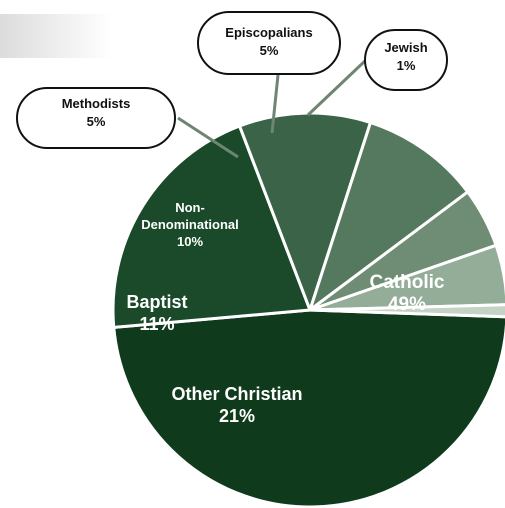  Describe the element at coordinates (337, 87) in the screenshot. I see `leader-line-jewish` at that location.